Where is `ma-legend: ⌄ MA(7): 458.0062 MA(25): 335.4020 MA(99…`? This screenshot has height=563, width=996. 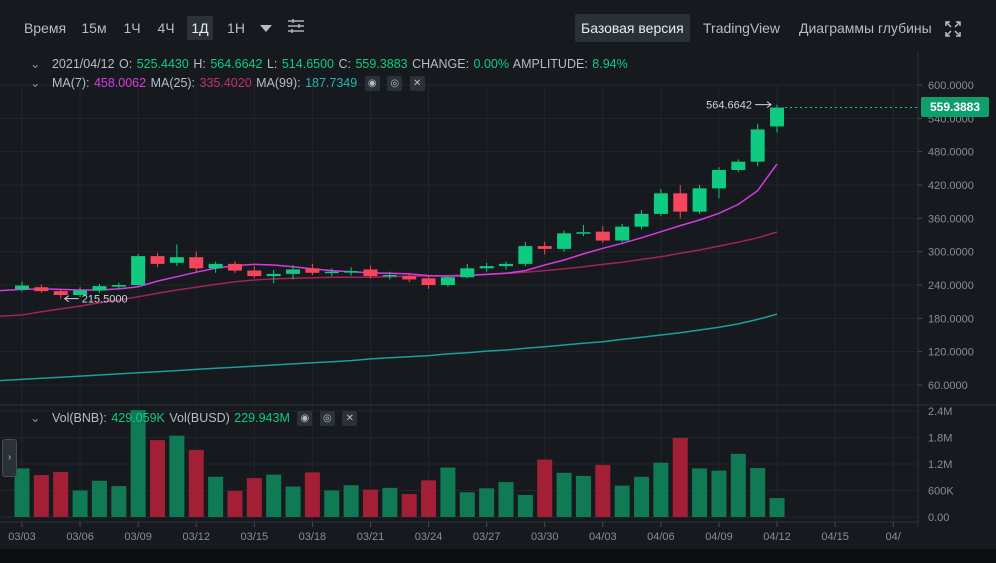 ma-legend: ⌄ MA(7): 458.0062 MA(25): 335.4020 MA(99… is located at coordinates (228, 83).